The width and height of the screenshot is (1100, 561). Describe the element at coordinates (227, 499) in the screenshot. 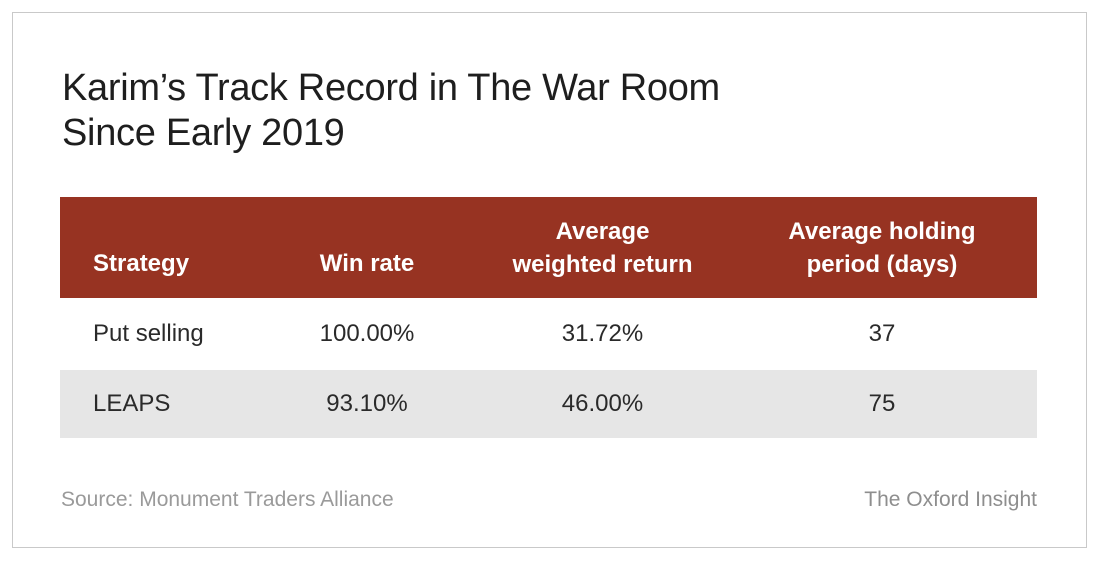

I see `source-note: Source: Monument Traders Alliance` at that location.